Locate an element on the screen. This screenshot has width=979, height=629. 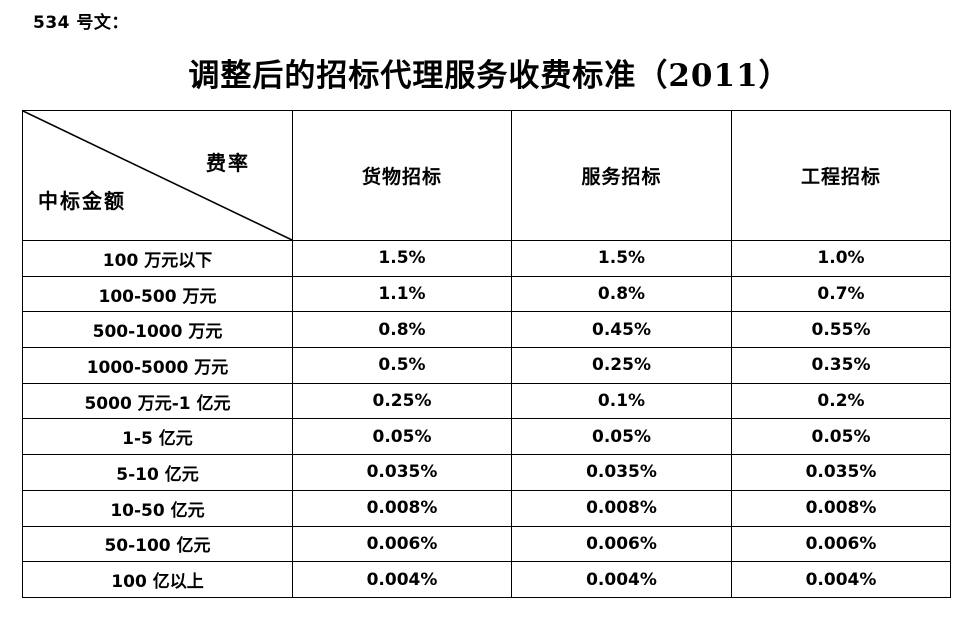
amount-cell: 5-10 亿元 is located at coordinates (157, 472).